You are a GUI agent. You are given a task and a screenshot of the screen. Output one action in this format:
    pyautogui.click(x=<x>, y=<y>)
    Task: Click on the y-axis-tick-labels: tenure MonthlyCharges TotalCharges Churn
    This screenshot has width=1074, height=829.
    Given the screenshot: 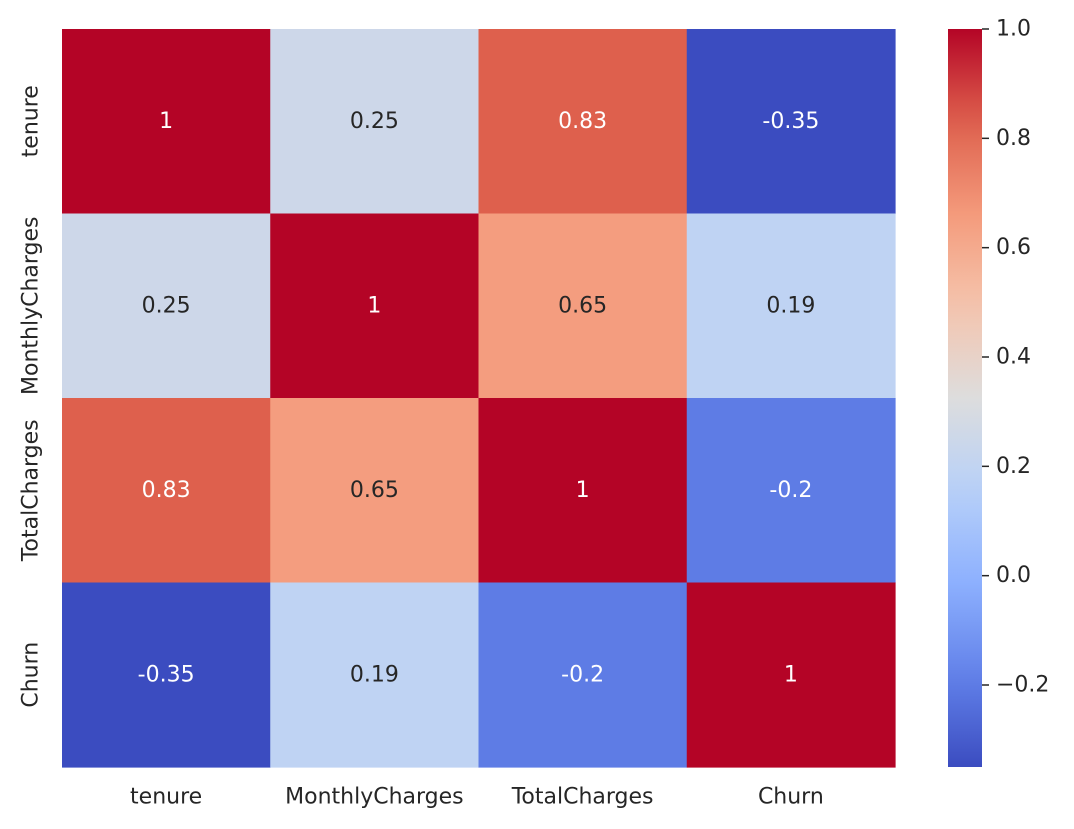 What is the action you would take?
    pyautogui.click(x=31, y=396)
    